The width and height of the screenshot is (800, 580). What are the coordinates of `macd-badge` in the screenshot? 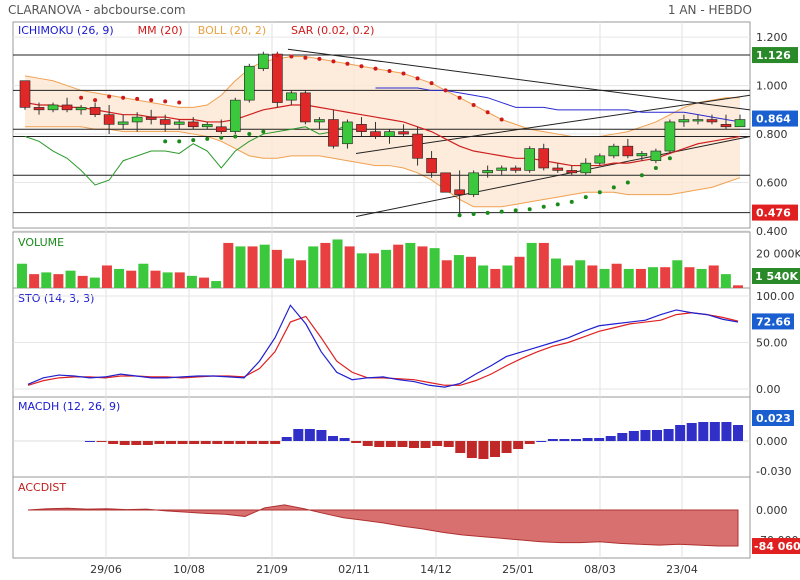 It's located at (773, 418).